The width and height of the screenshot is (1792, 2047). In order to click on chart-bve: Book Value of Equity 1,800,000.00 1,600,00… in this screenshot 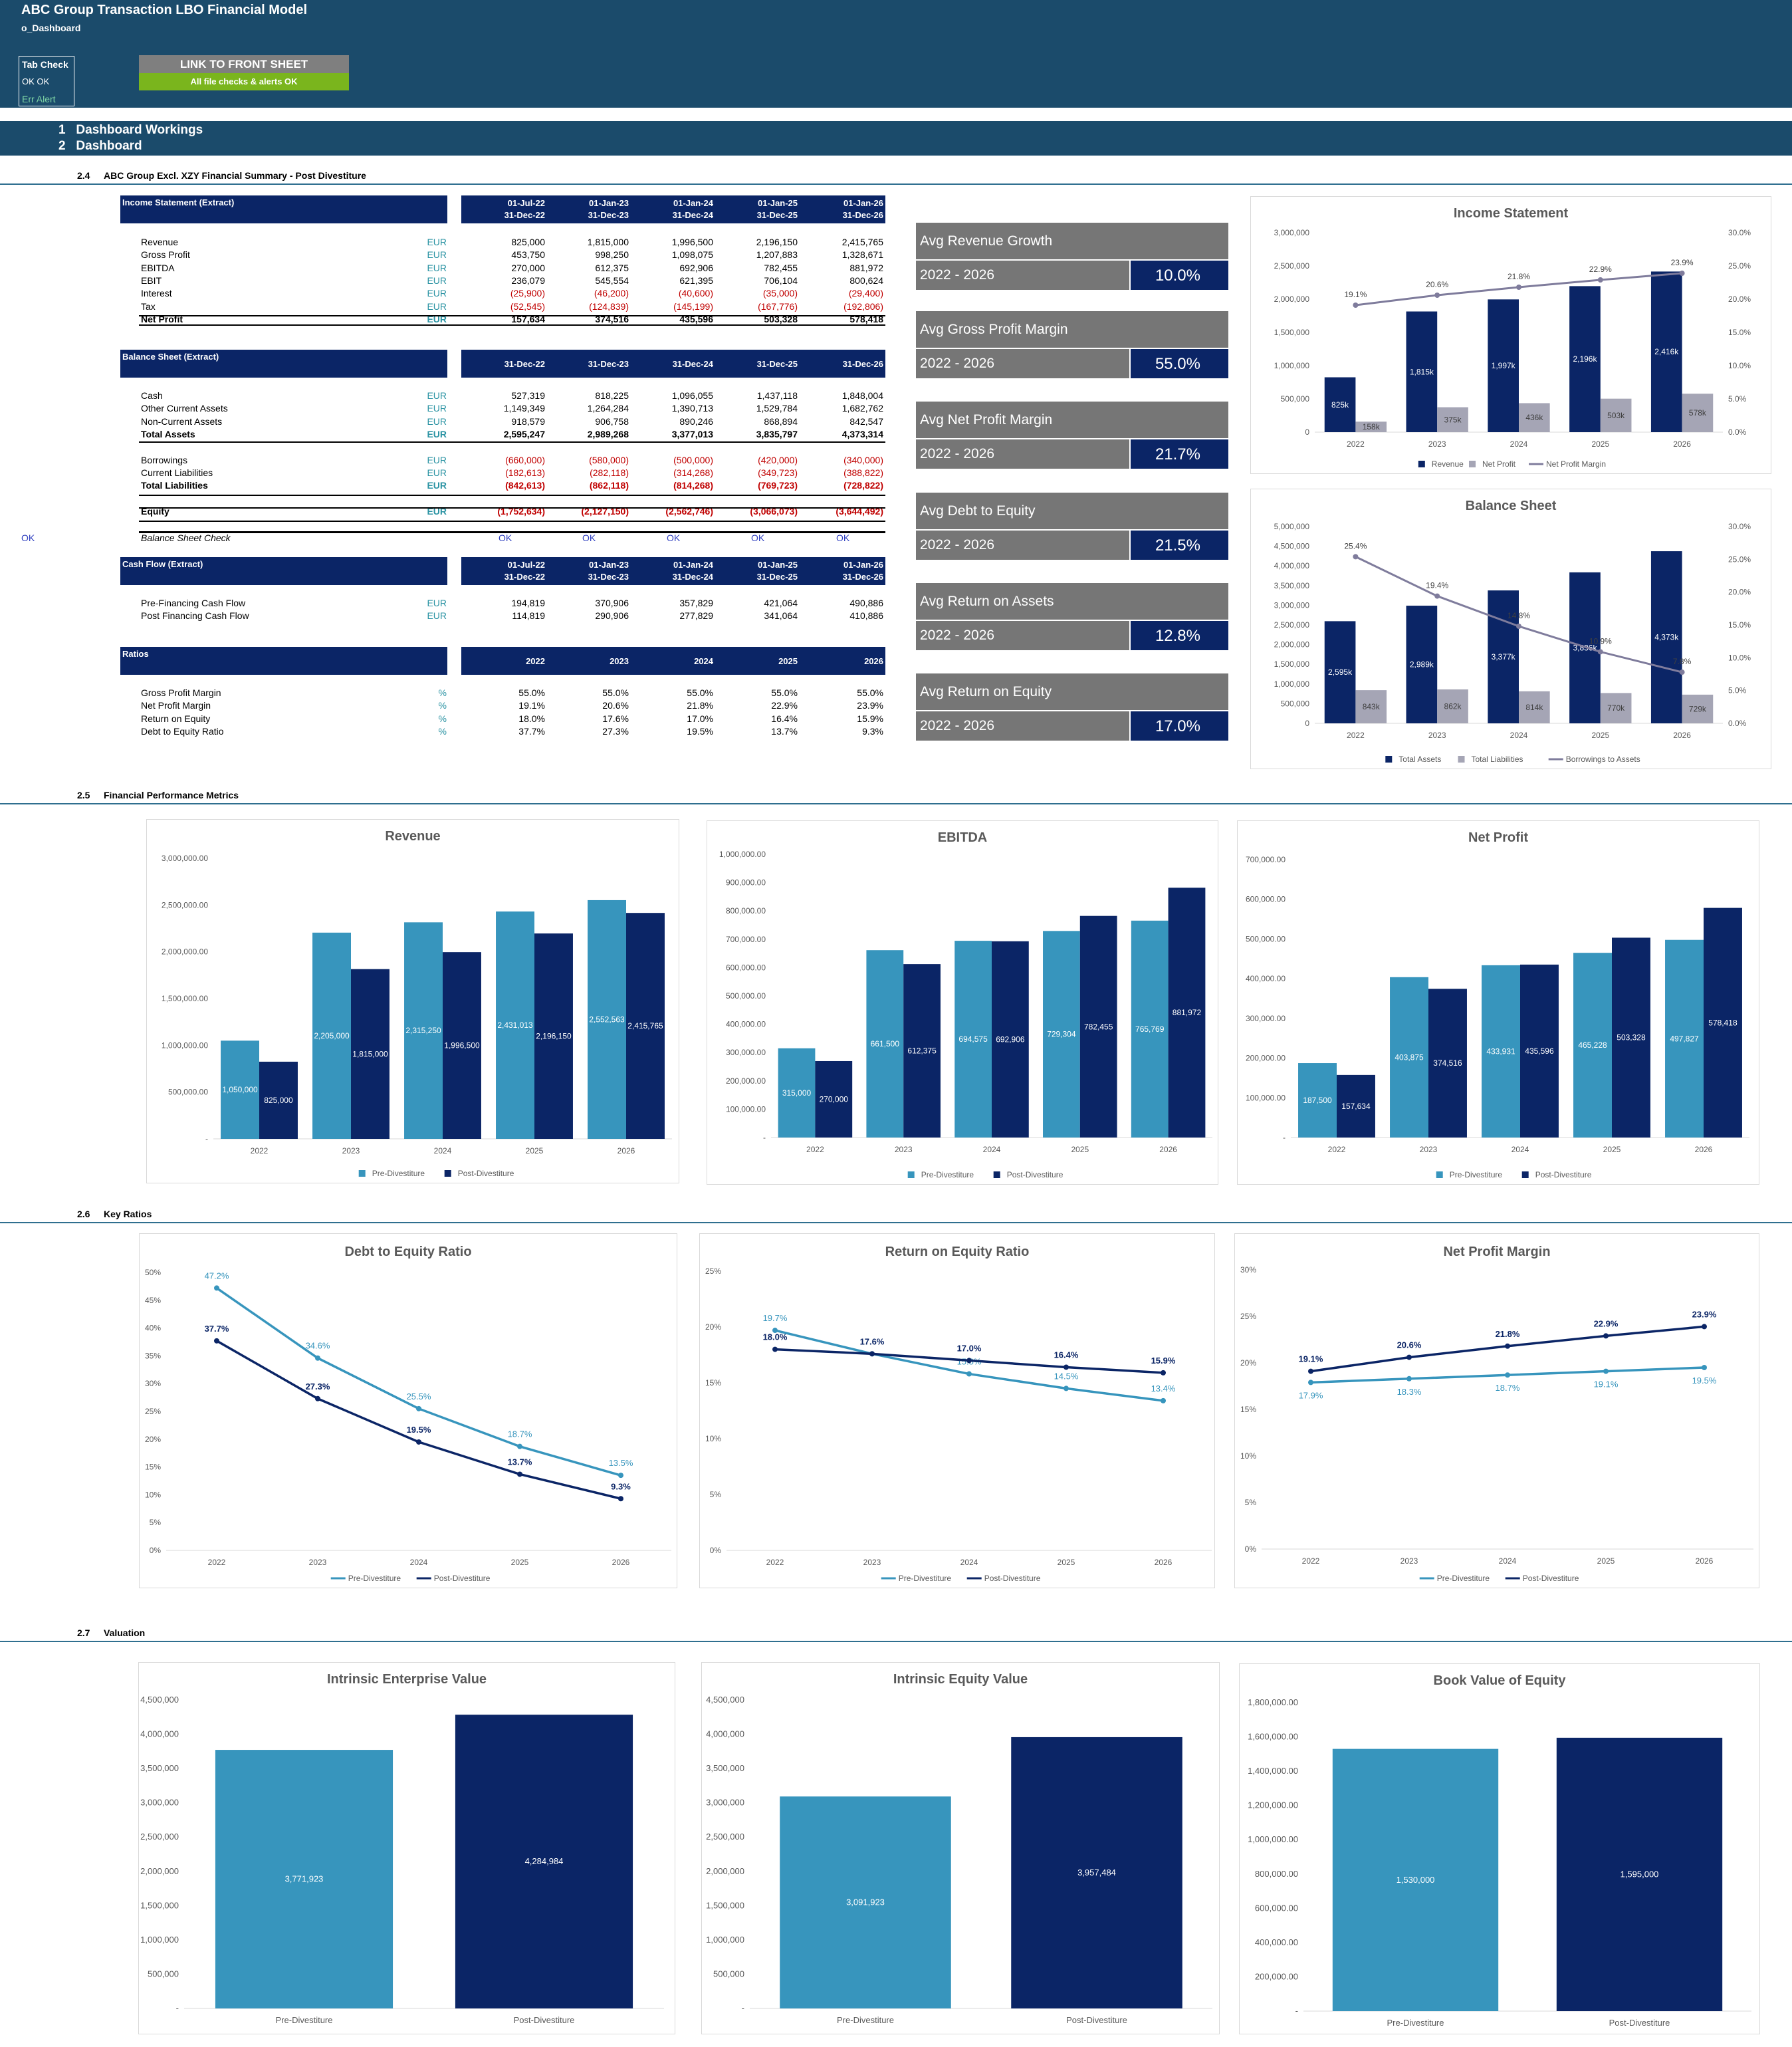, I will do `click(1499, 1848)`.